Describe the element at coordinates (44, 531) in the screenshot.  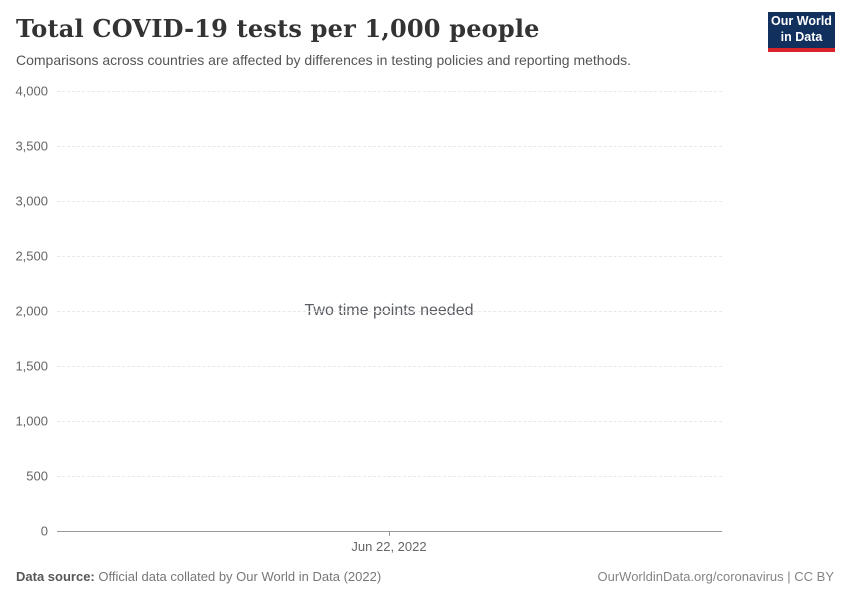
I see `y-axis-tick-label: 0` at that location.